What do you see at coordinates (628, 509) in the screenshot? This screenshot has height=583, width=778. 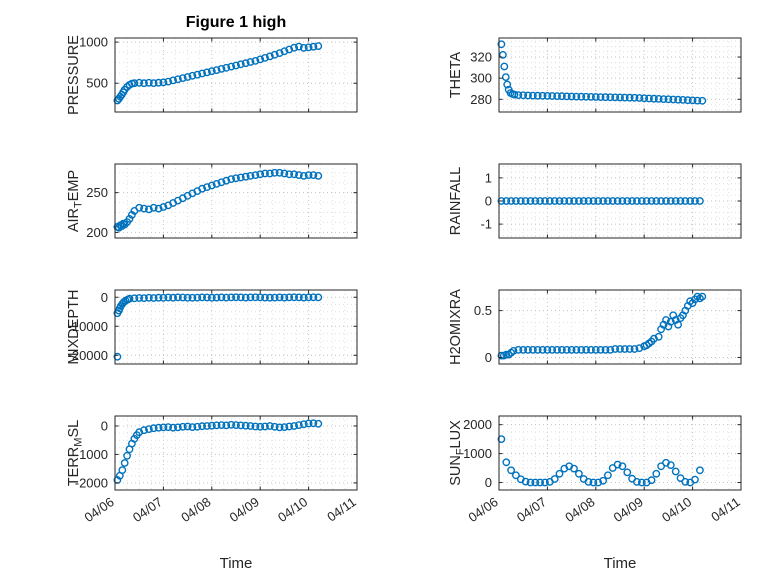 I see `x-tick-label: 04/09` at bounding box center [628, 509].